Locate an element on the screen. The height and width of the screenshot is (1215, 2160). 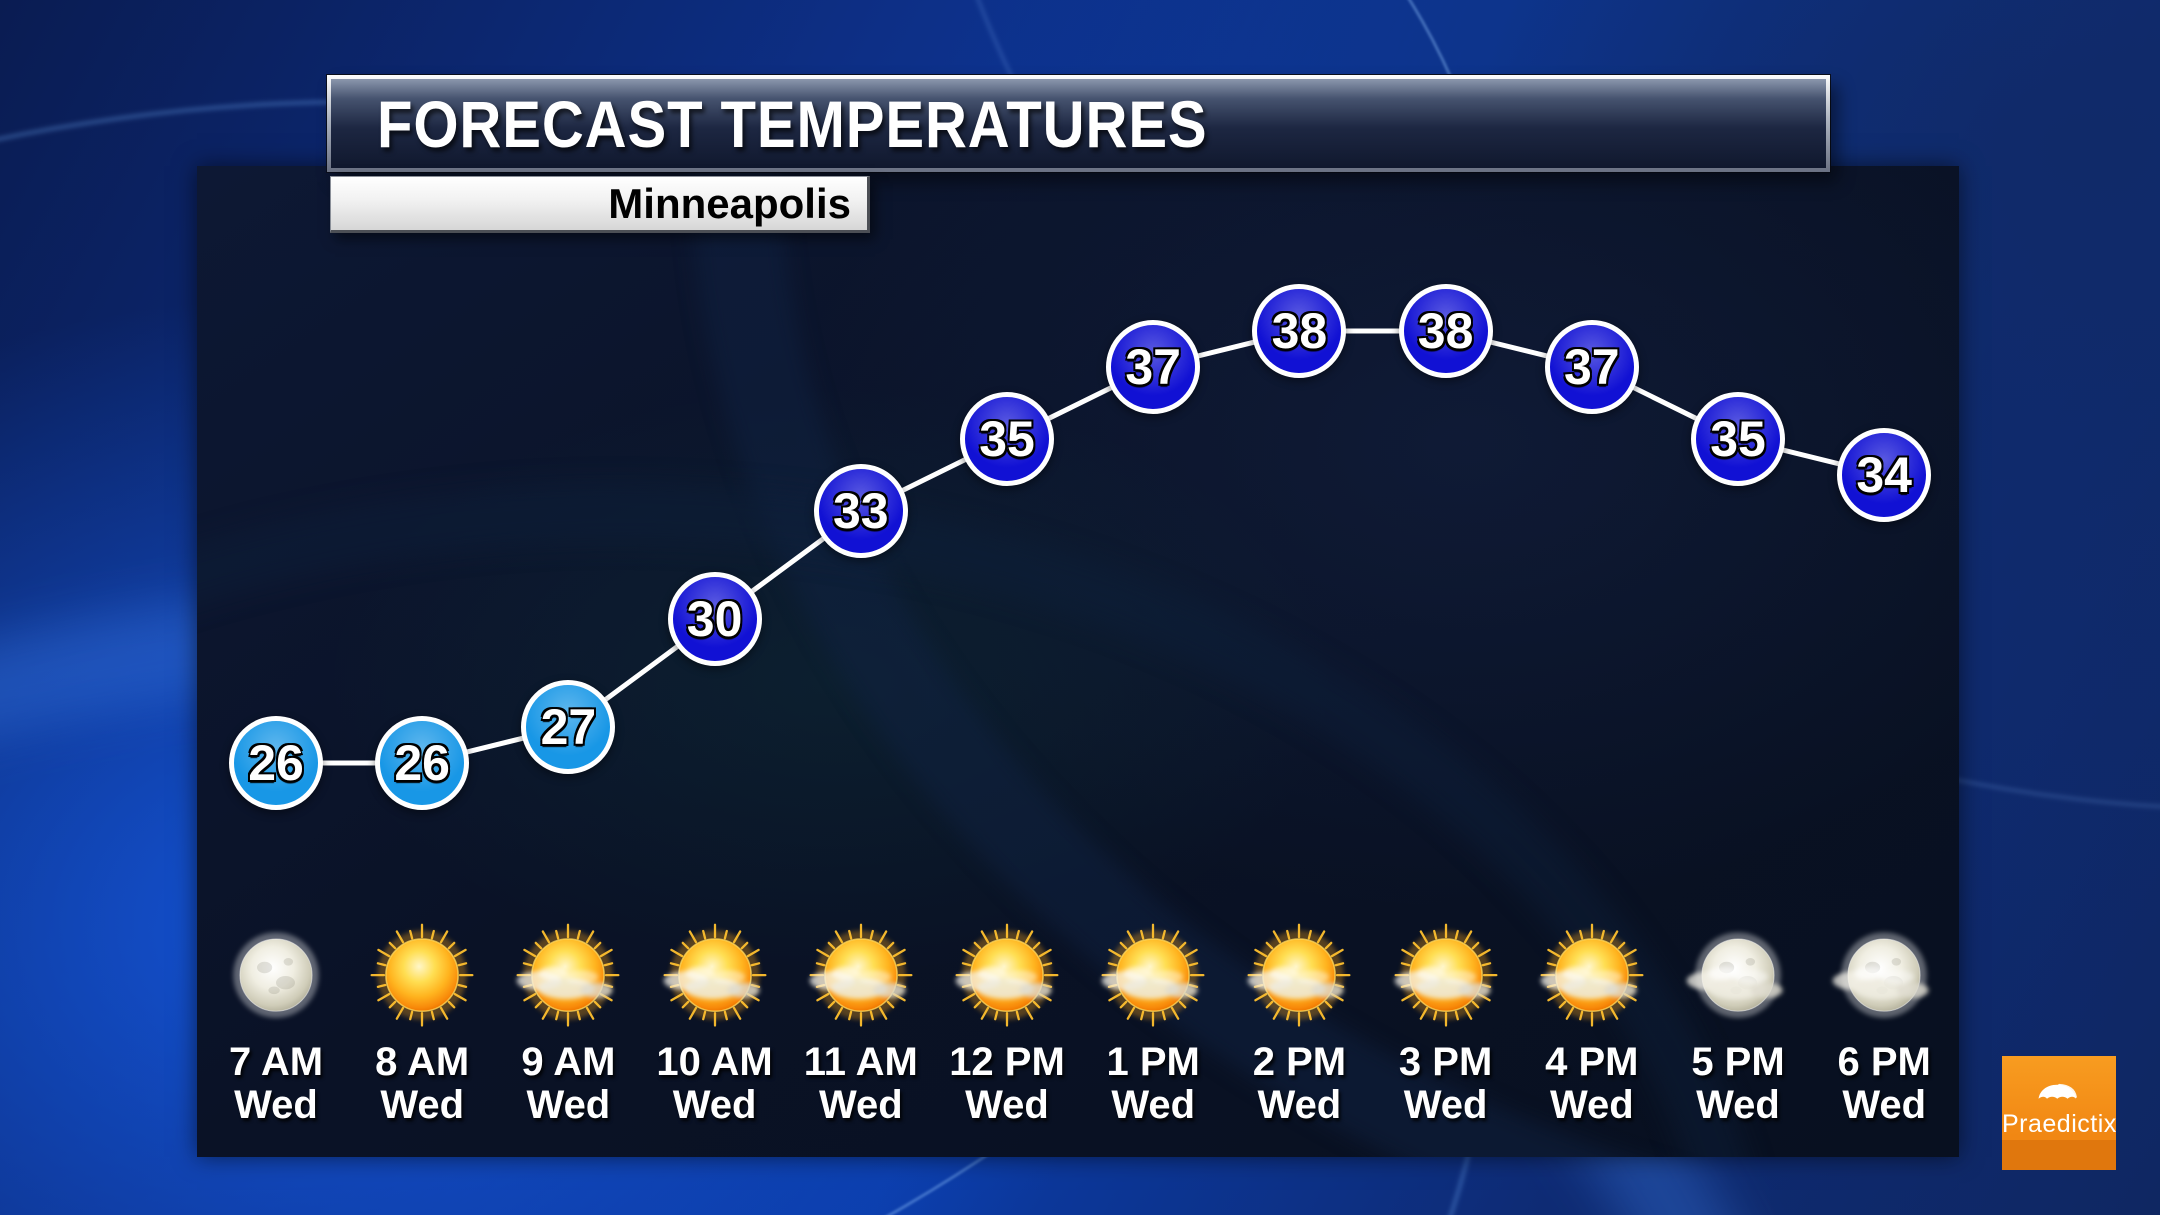
temp-bubble: 27 is located at coordinates (568, 727).